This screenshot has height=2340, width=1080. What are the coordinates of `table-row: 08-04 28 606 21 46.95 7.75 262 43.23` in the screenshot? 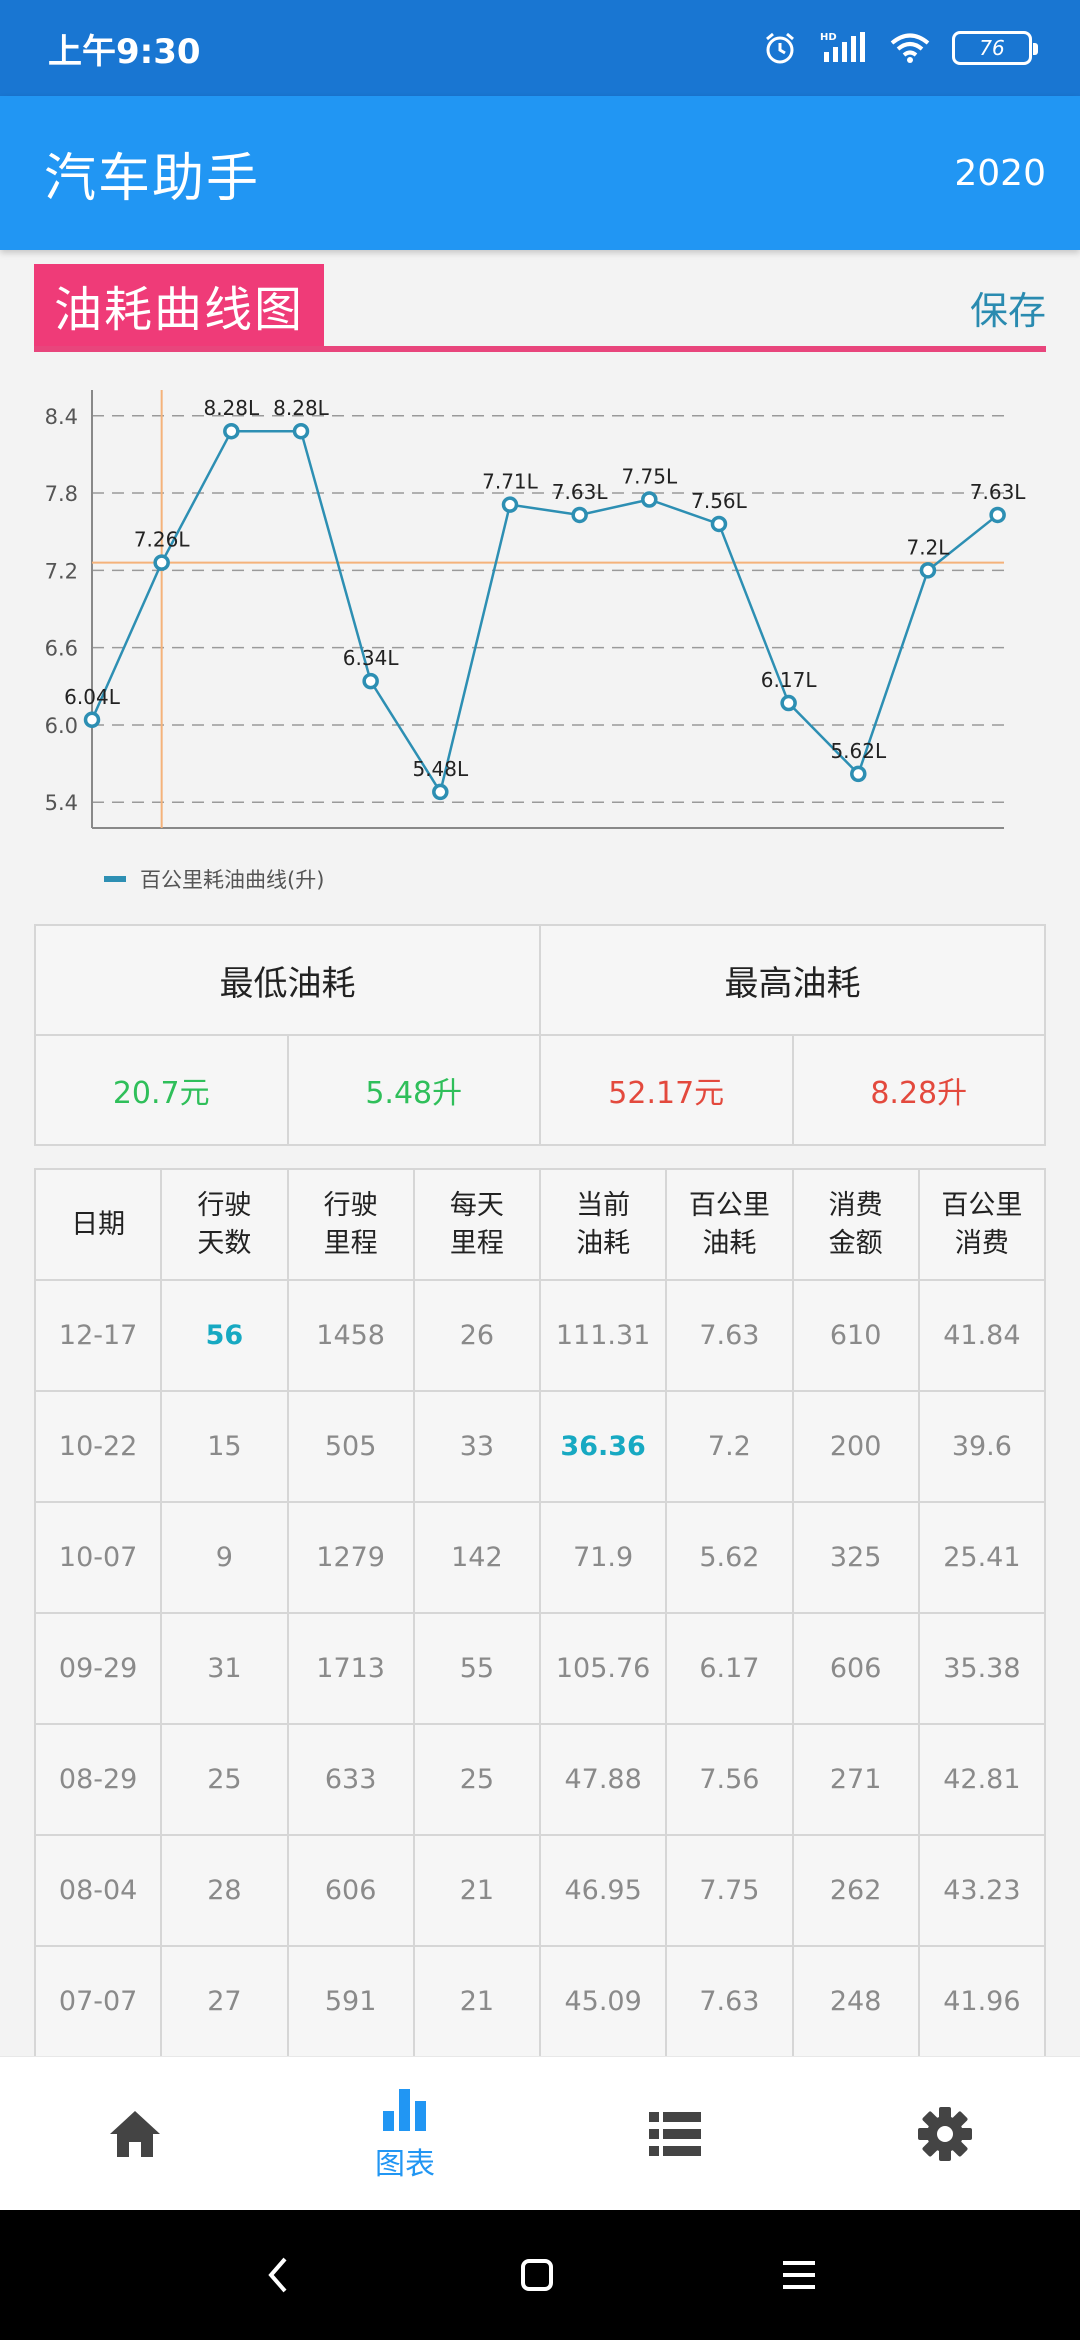 It's located at (540, 1891).